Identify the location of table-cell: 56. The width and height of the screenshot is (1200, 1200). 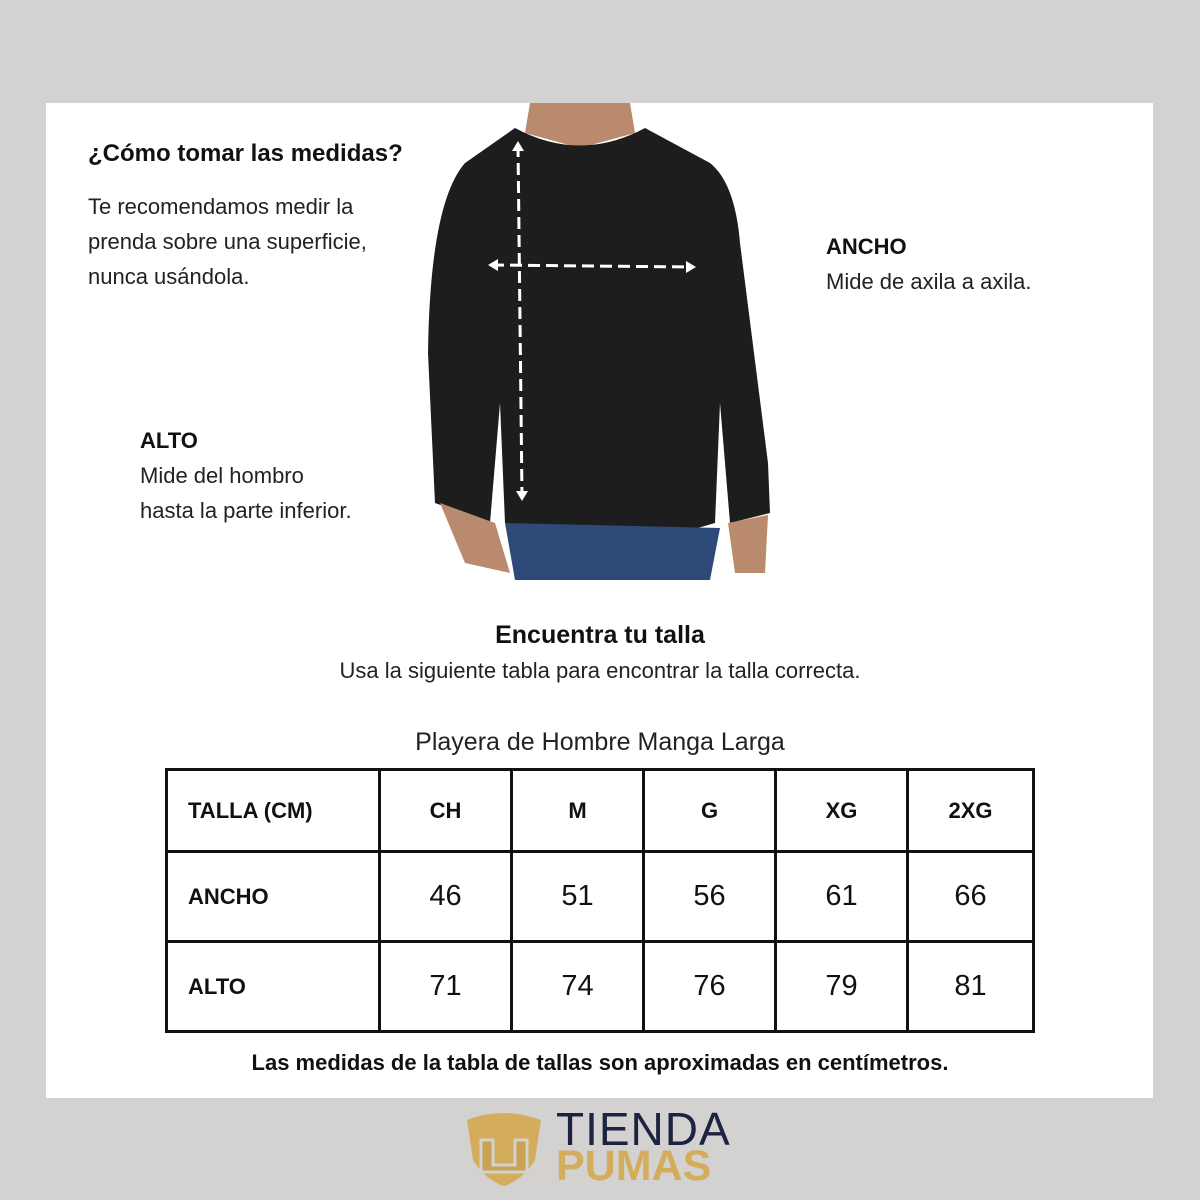
(709, 896).